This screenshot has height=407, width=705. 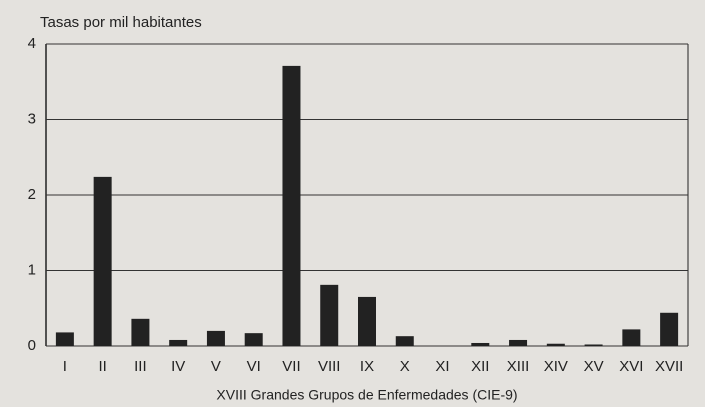 I want to click on x-tick-label: VIII, so click(x=329, y=366).